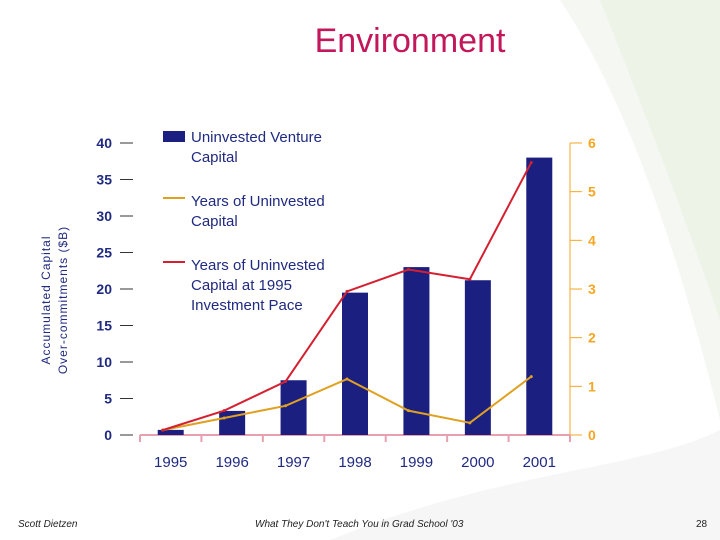  What do you see at coordinates (355, 452) in the screenshot?
I see `x-axis: 1995 1996 1997 1998 1999 2000 2001` at bounding box center [355, 452].